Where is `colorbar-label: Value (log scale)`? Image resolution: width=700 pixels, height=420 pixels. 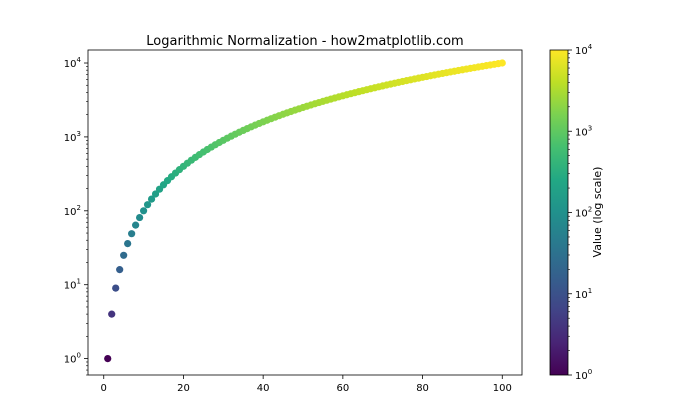 colorbar-label: Value (log scale) is located at coordinates (597, 212).